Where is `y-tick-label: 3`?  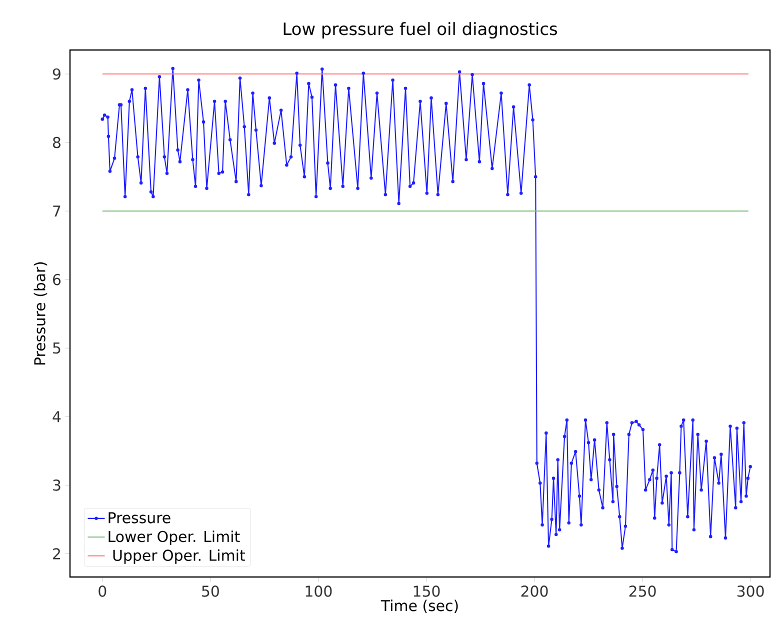 y-tick-label: 3 is located at coordinates (56, 485).